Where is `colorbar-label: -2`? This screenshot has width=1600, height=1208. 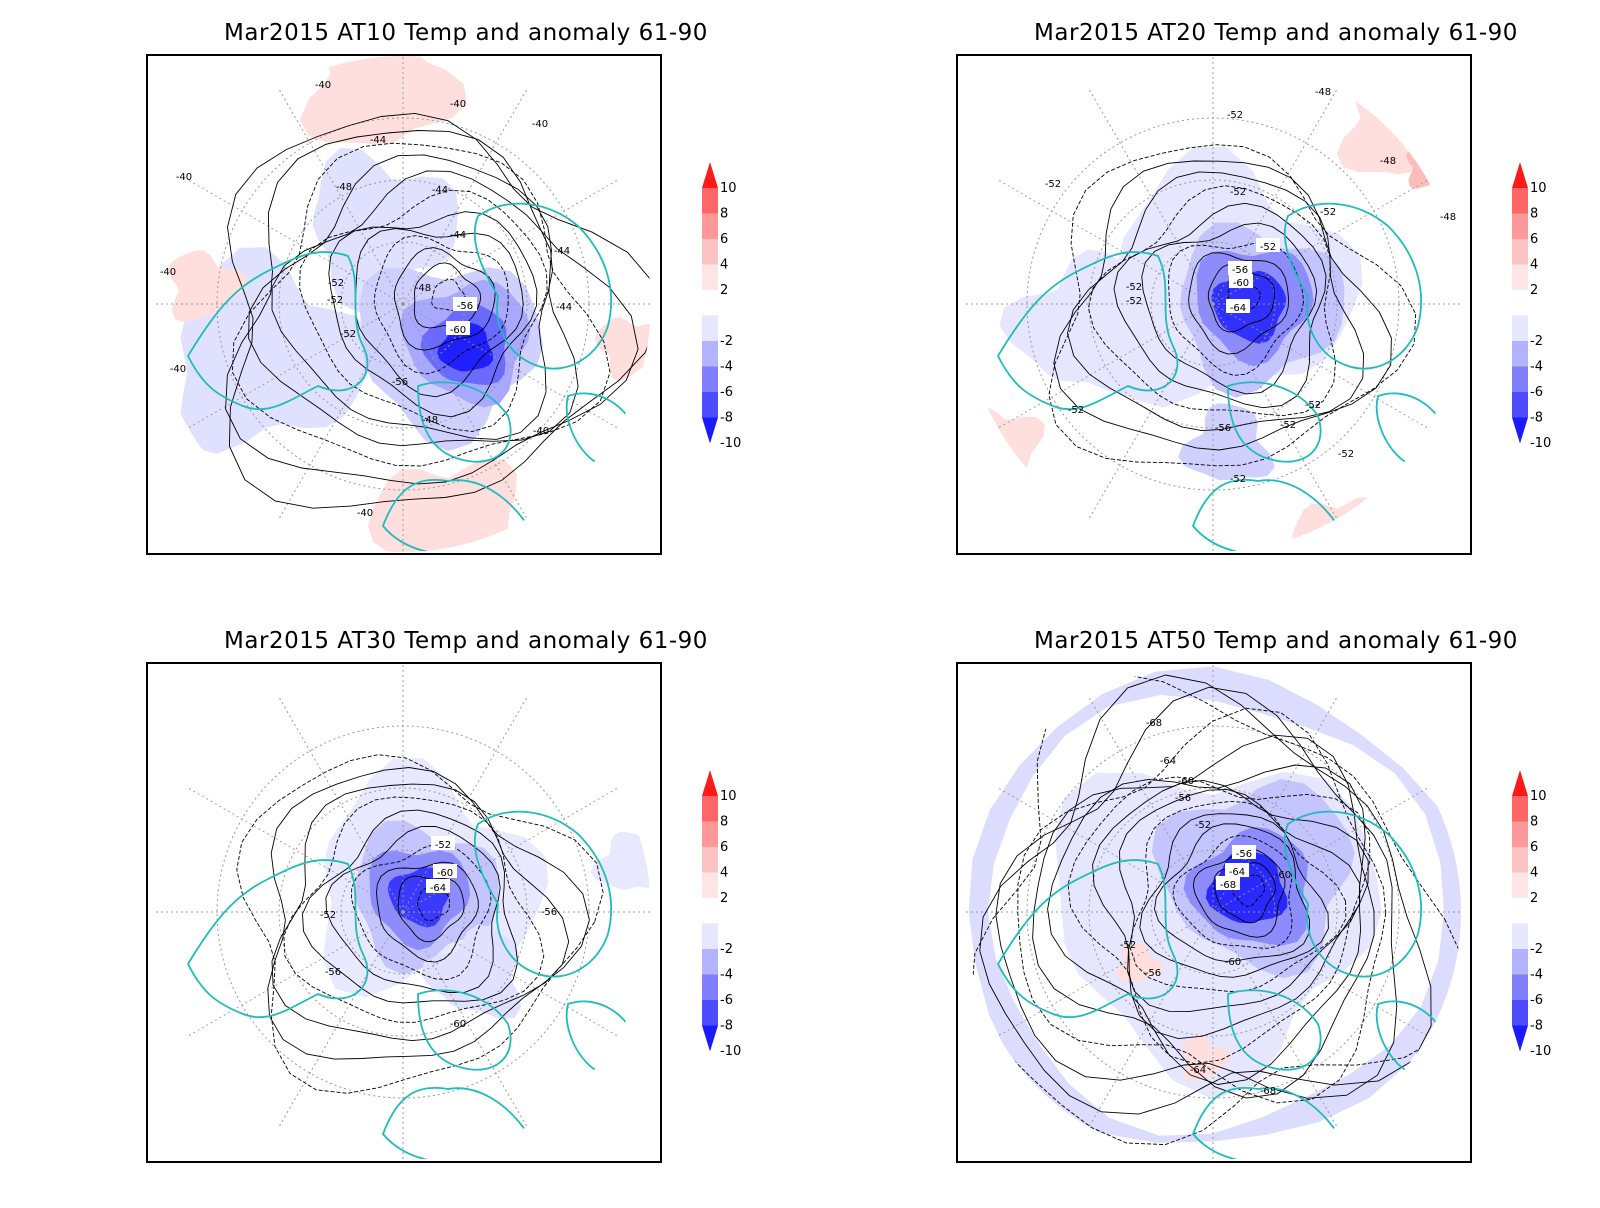 colorbar-label: -2 is located at coordinates (1536, 341).